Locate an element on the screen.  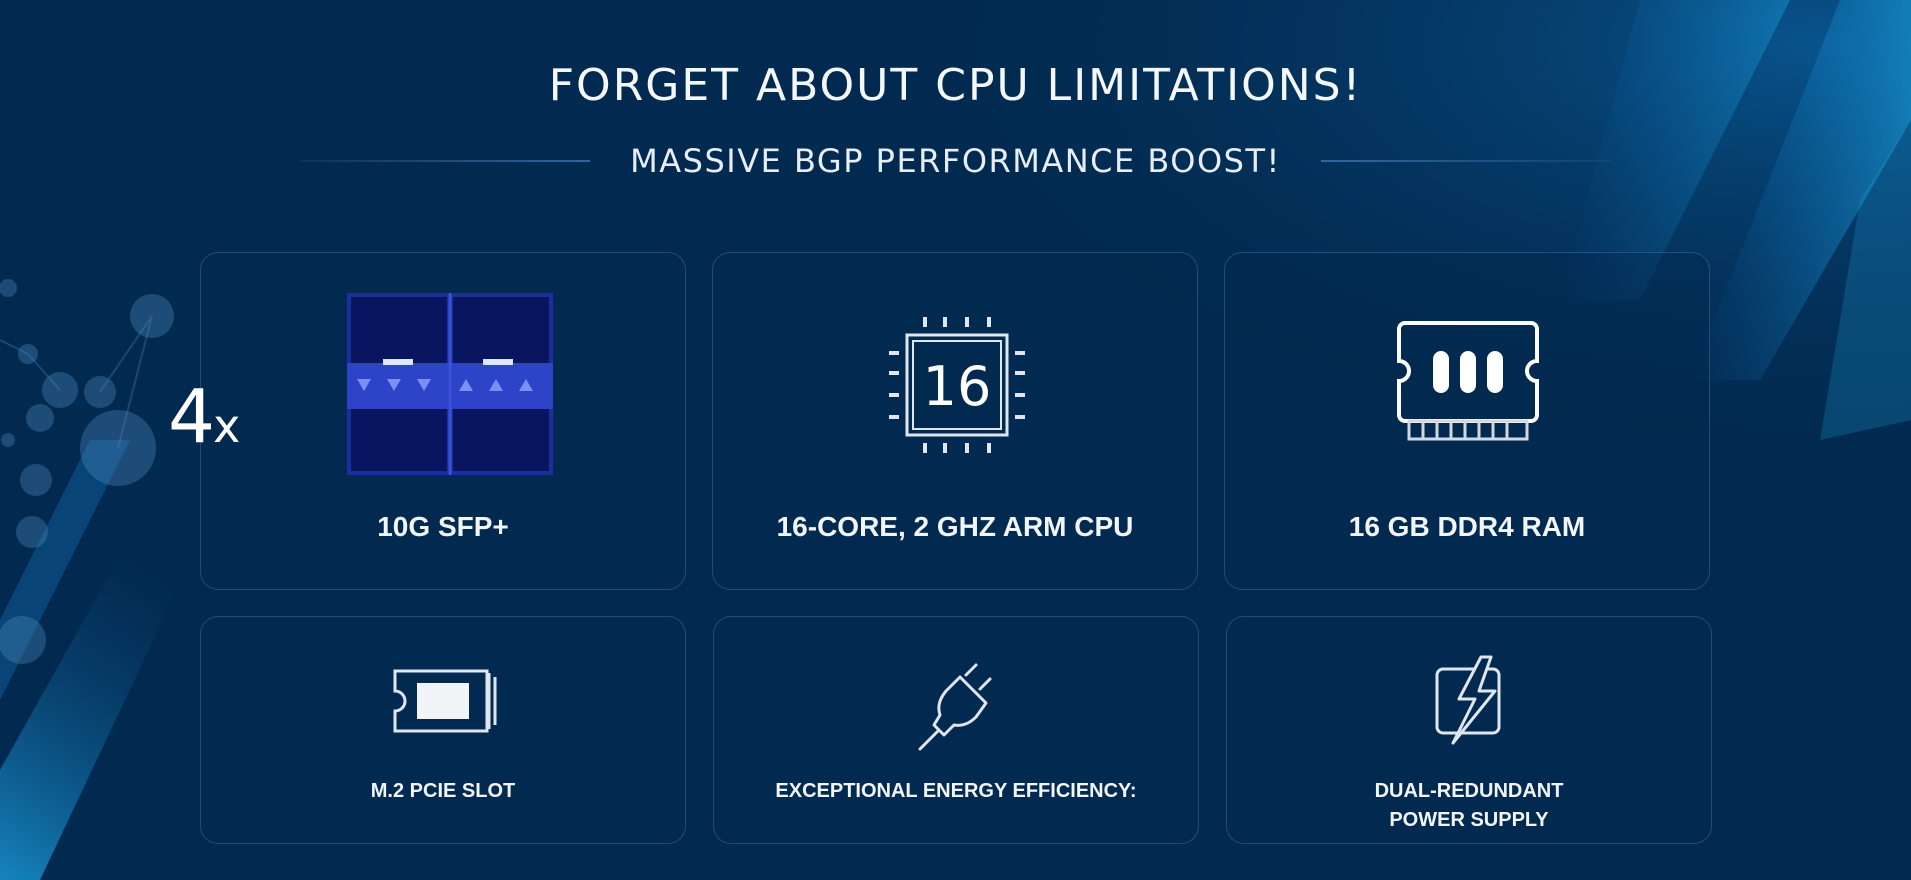
feature-label-cpu: 16-CORE, 2 GHZ ARM CPU is located at coordinates (955, 526).